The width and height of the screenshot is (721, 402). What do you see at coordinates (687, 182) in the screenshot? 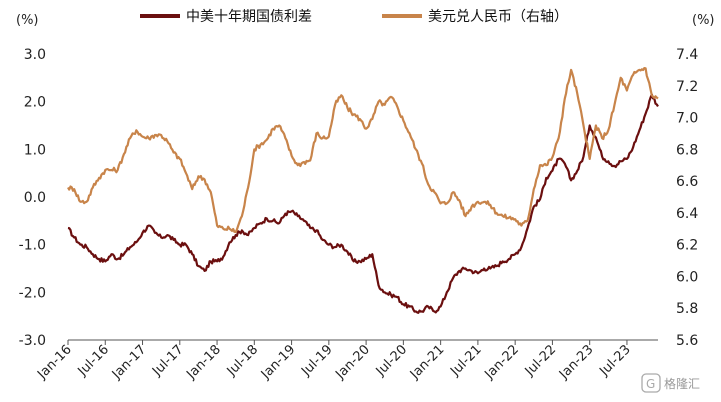
I see `right-tick-label: 6.6` at bounding box center [687, 182].